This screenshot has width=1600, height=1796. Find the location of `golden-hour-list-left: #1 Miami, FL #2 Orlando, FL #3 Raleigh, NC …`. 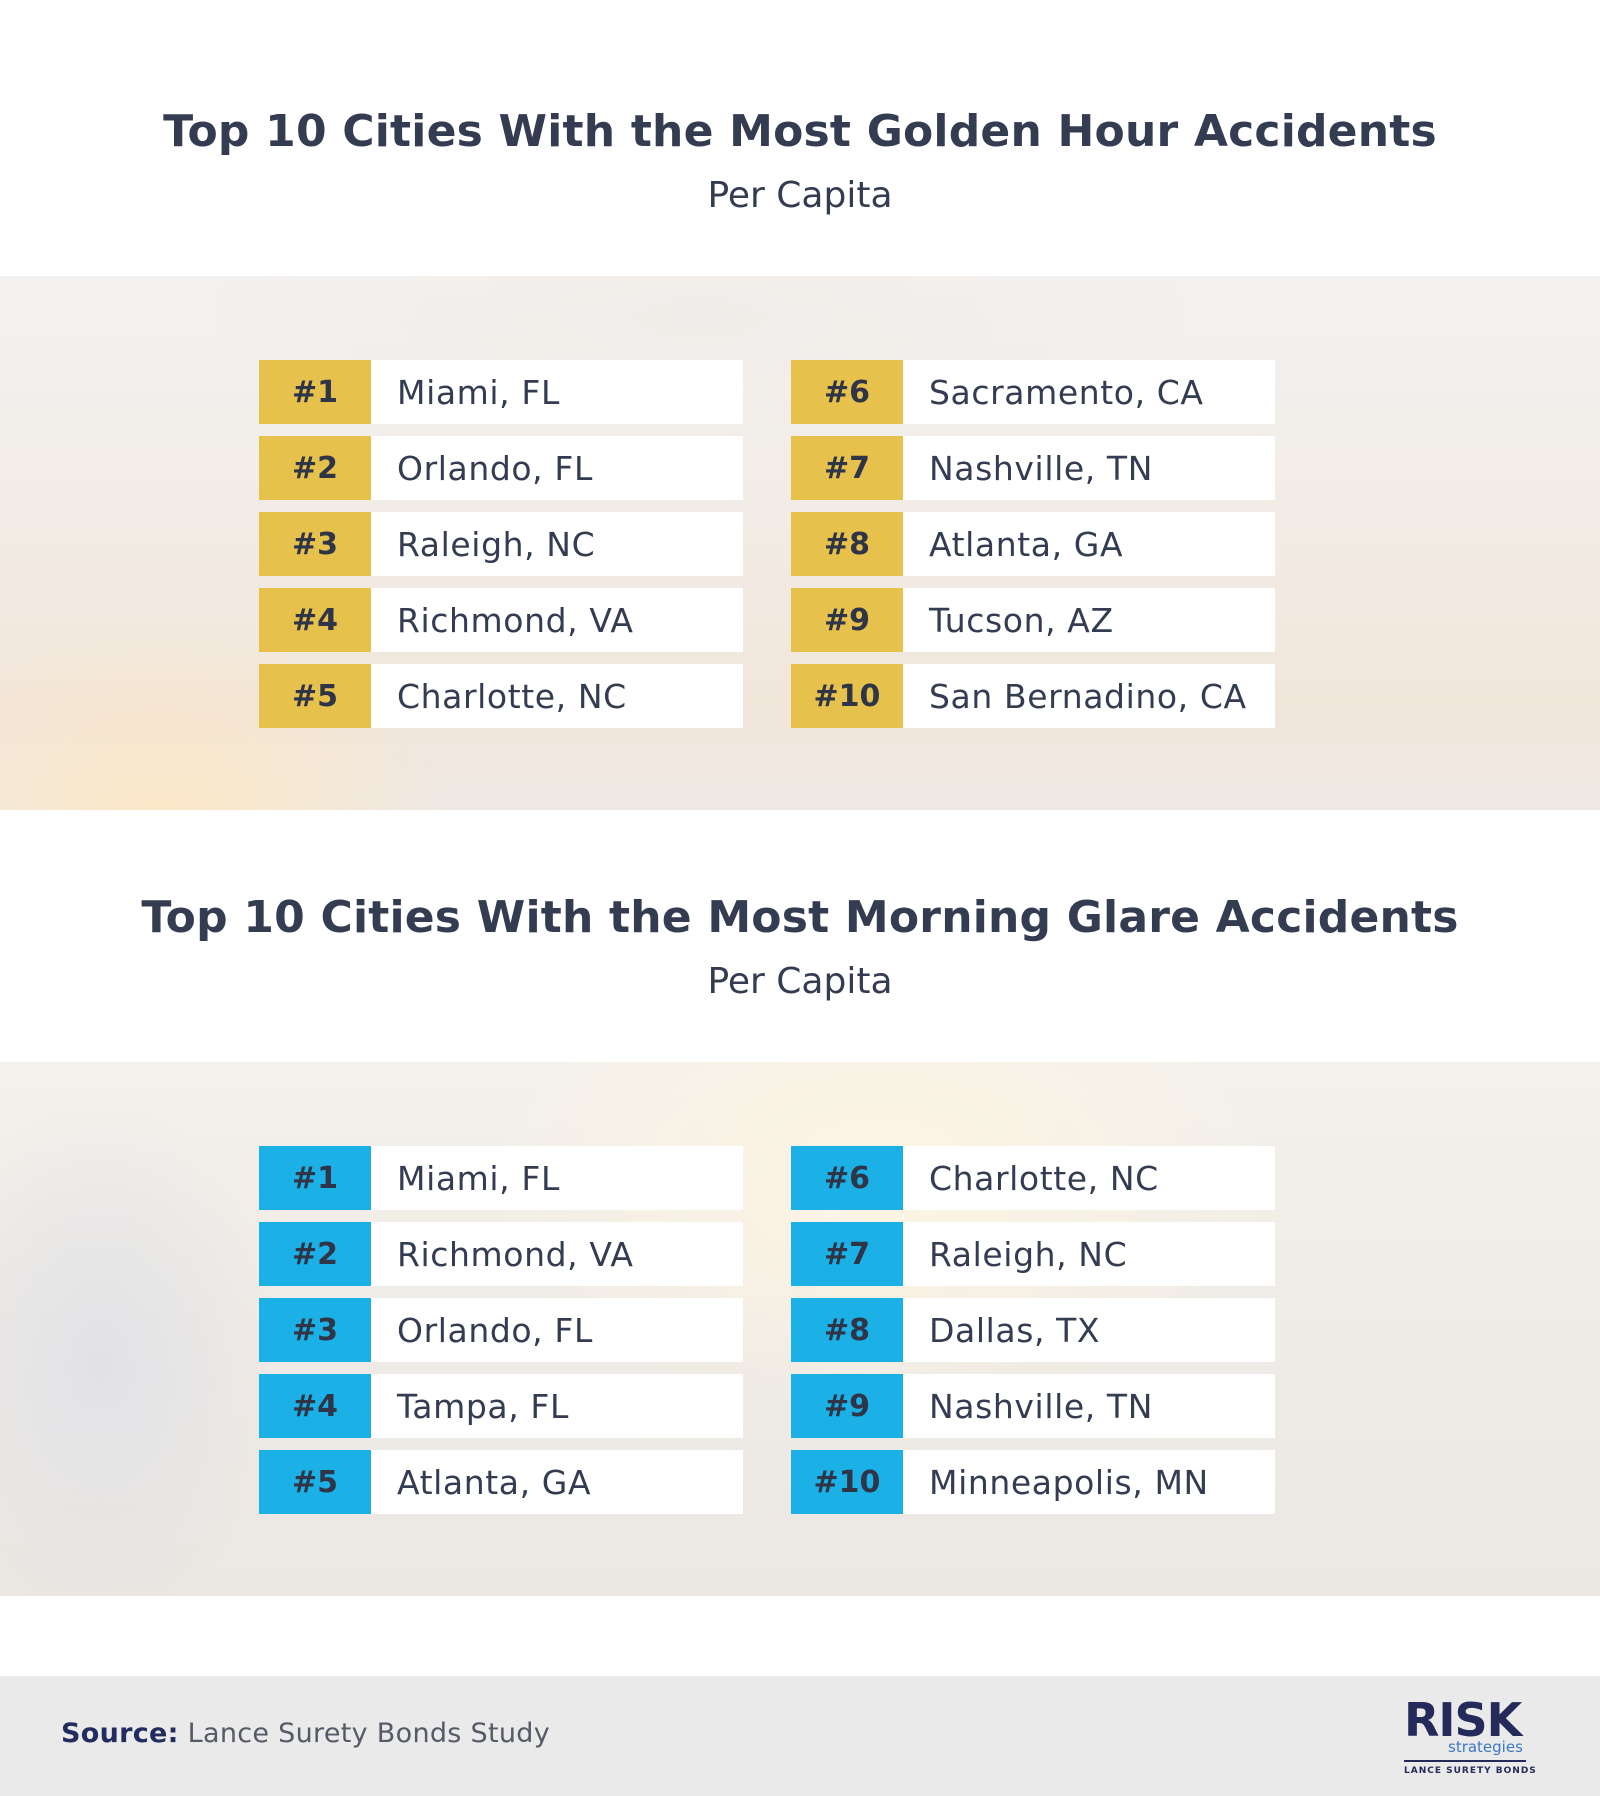

golden-hour-list-left: #1 Miami, FL #2 Orlando, FL #3 Raleigh, NC … is located at coordinates (501, 550).